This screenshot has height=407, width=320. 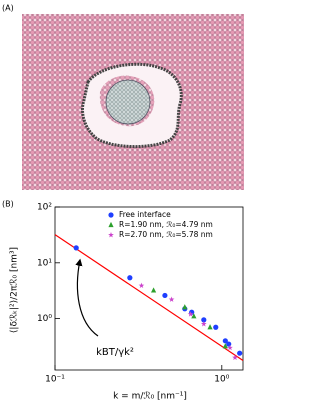 I want to click on y-tick-label: 10⁰, so click(x=44, y=319).